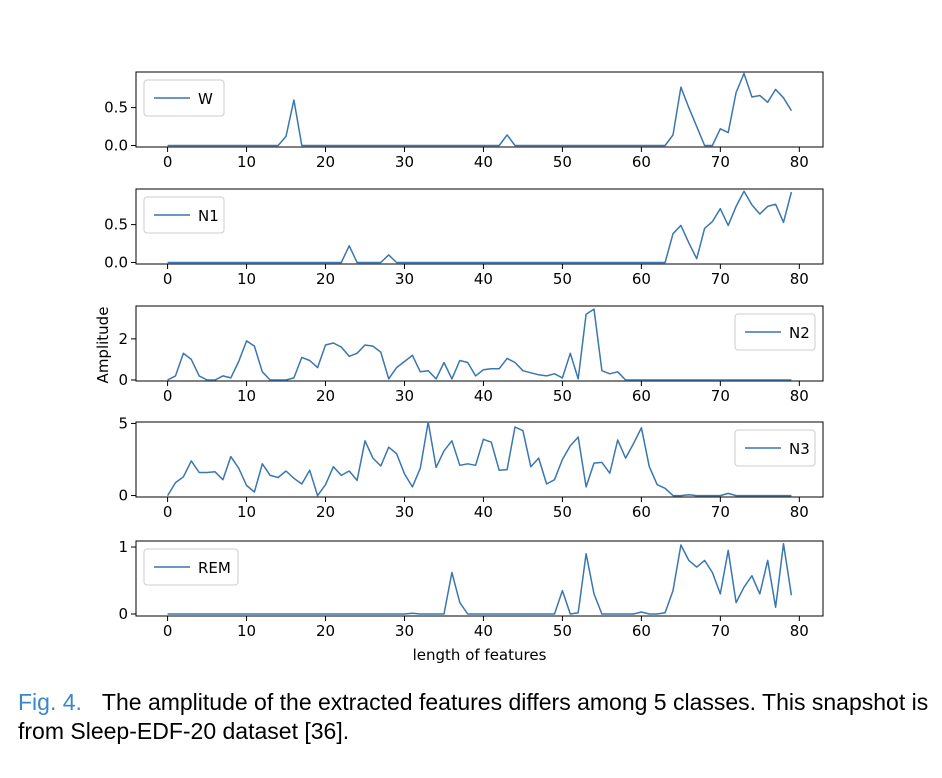 This screenshot has height=778, width=942. I want to click on series-line-n1, so click(480, 227).